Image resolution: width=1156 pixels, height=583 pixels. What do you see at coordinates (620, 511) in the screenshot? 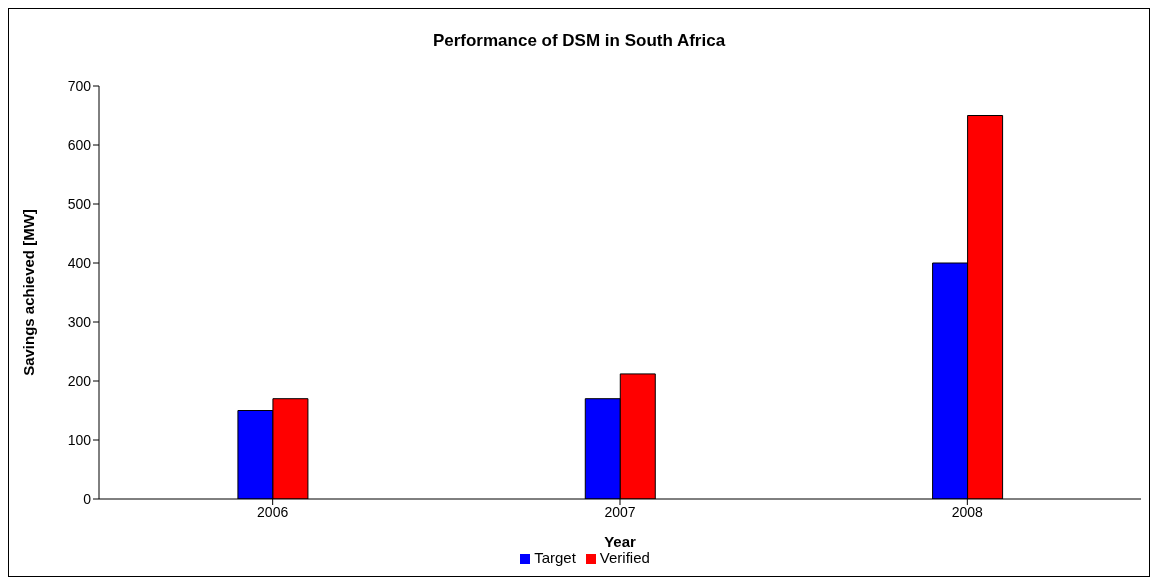
I see `x-tick-label: 2007` at bounding box center [620, 511].